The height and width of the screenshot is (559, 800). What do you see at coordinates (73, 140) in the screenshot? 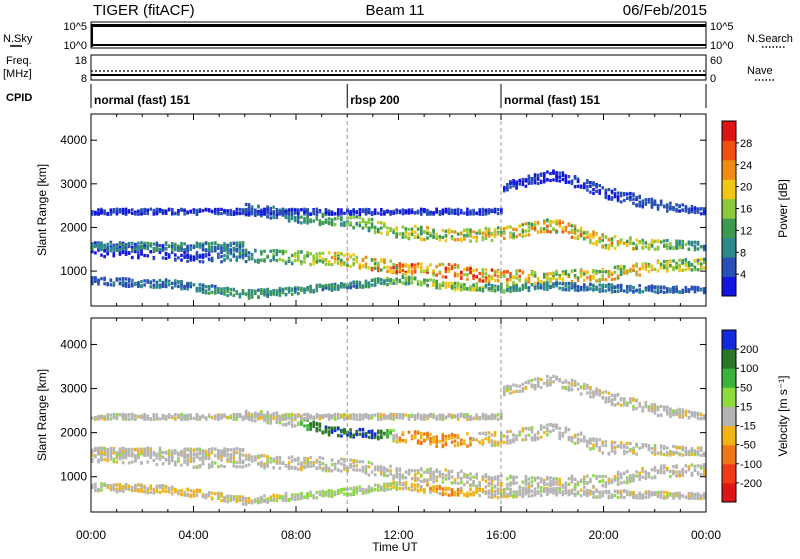
I see `y-tick-label: 4000` at bounding box center [73, 140].